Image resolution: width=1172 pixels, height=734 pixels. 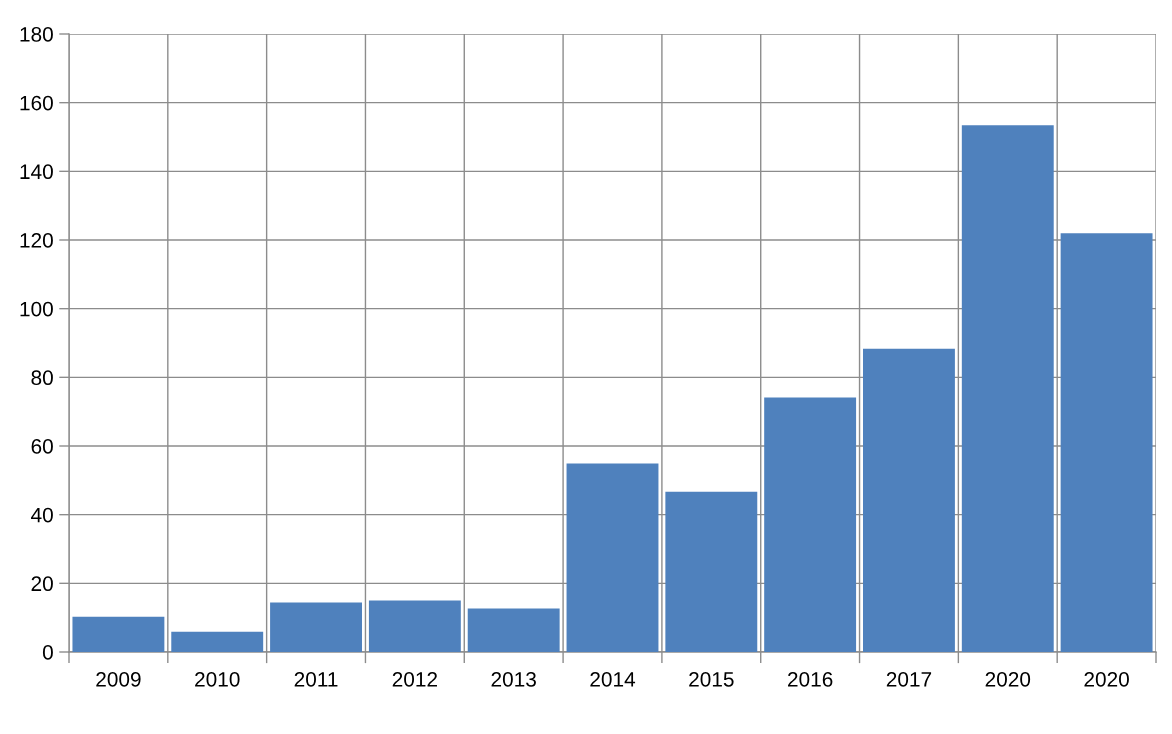 What do you see at coordinates (810, 679) in the screenshot?
I see `x-tick-label: 2016` at bounding box center [810, 679].